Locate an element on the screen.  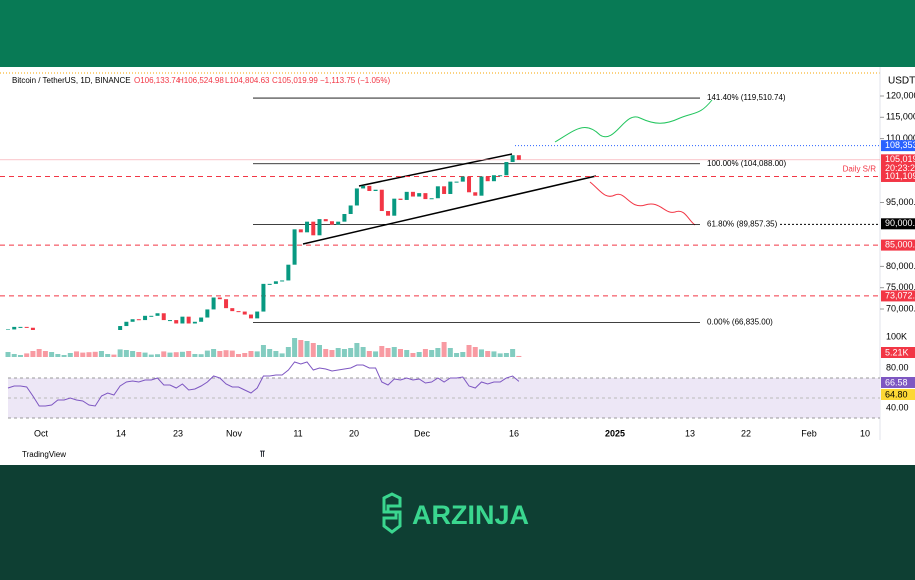
tv-brand: TradingView is located at coordinates (44, 454).